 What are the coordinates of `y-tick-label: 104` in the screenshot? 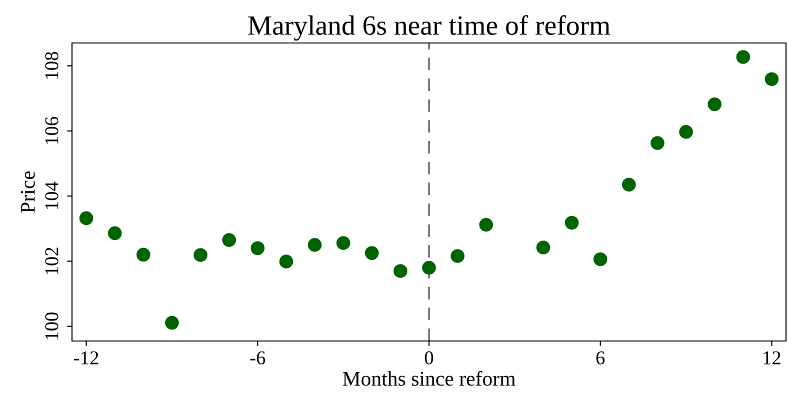 It's located at (51, 195).